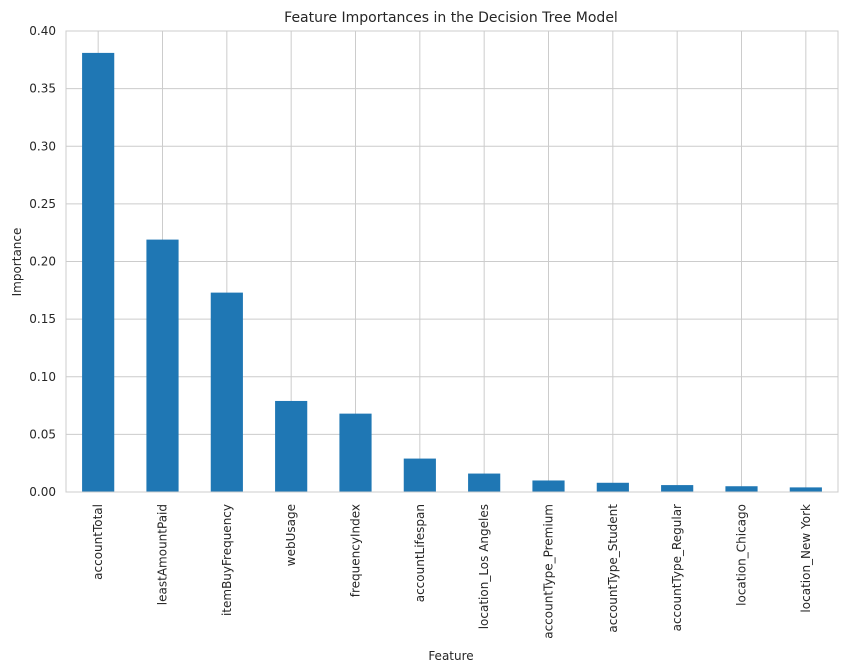 This screenshot has height=671, width=849. I want to click on x-tick-label: accountType_Student, so click(613, 568).